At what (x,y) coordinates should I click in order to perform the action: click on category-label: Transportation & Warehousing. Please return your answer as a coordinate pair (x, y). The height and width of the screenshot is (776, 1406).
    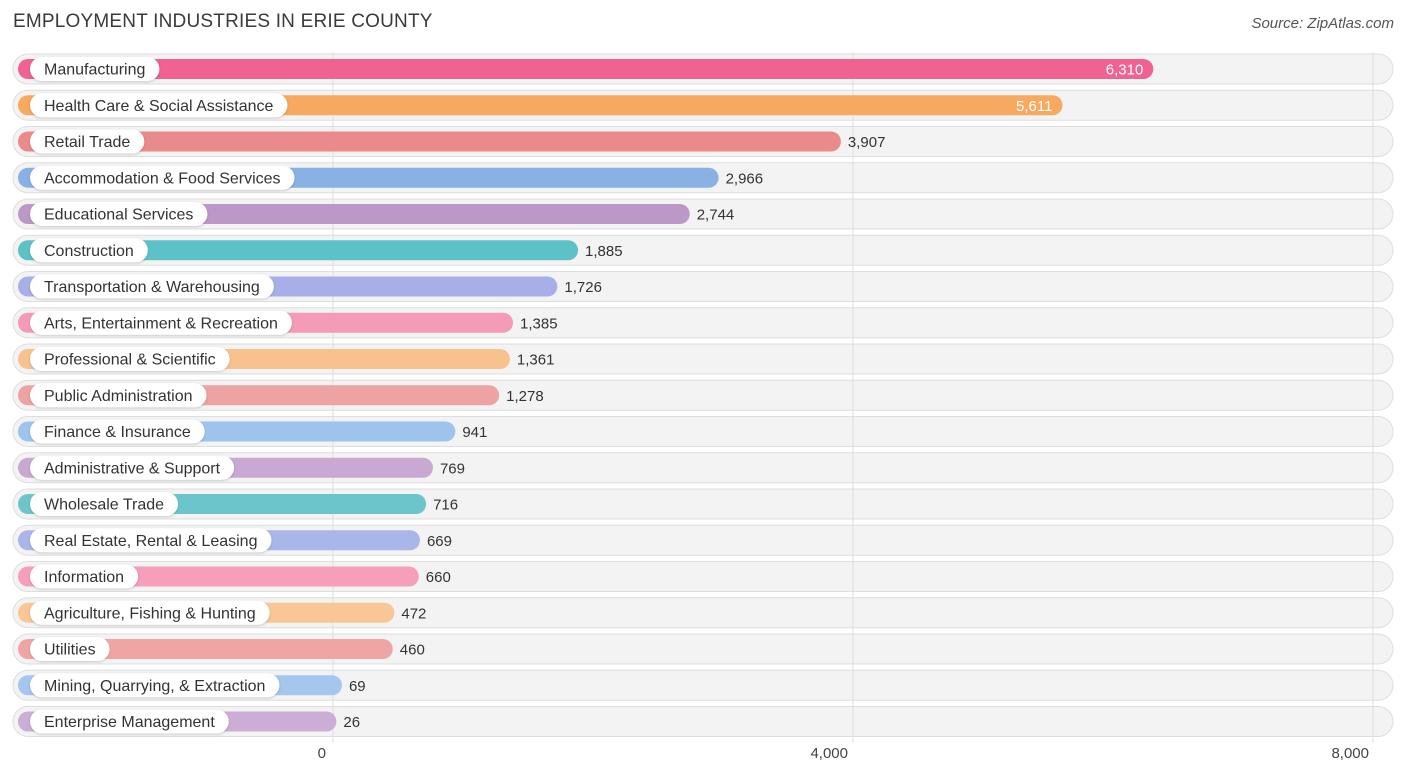
    Looking at the image, I should click on (152, 287).